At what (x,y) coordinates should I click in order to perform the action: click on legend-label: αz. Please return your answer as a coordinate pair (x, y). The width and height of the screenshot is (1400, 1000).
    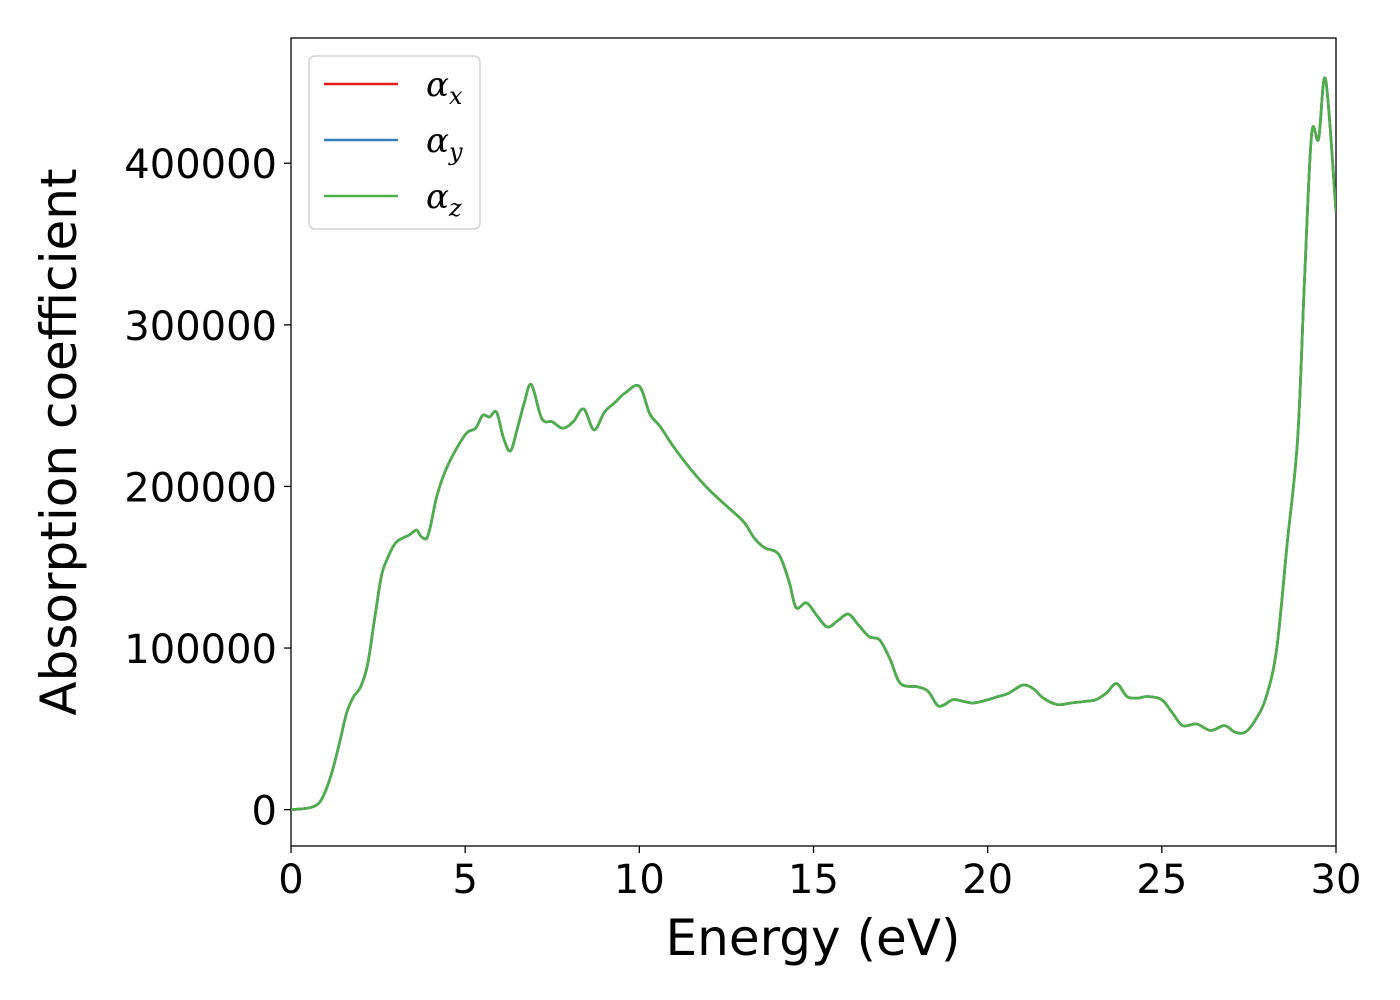
    Looking at the image, I should click on (444, 199).